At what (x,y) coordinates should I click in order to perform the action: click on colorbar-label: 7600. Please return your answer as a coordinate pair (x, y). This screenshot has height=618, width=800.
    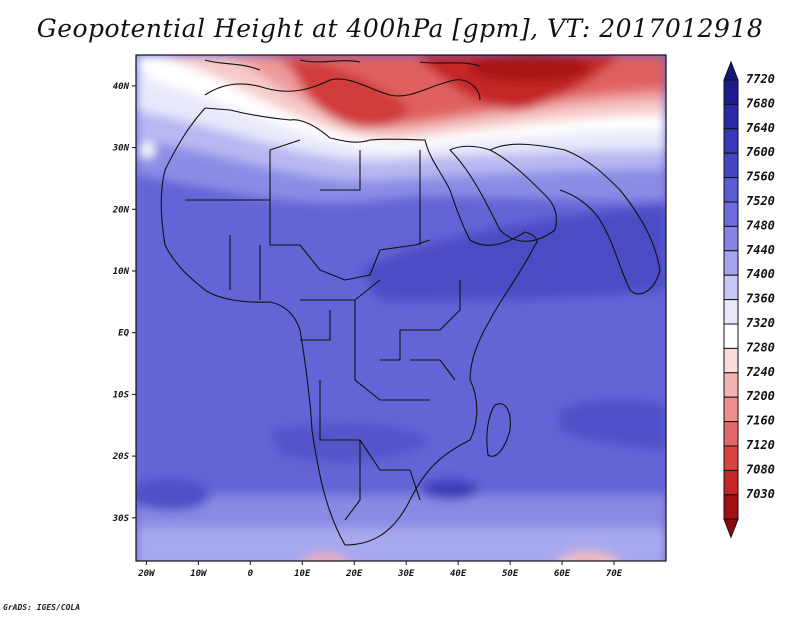
    Looking at the image, I should click on (760, 152).